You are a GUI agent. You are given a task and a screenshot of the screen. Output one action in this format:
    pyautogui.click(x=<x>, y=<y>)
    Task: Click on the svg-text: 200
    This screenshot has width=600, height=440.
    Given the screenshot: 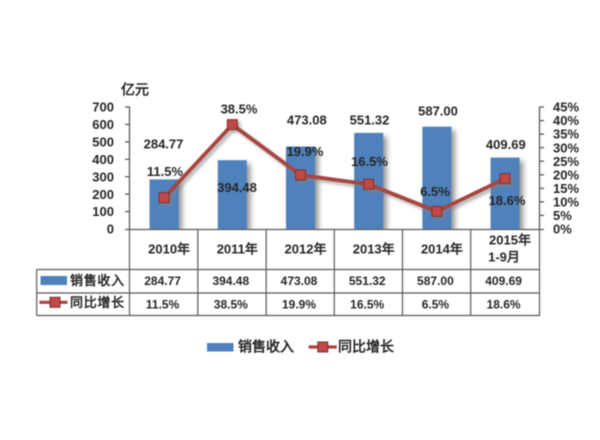 What is the action you would take?
    pyautogui.click(x=103, y=194)
    